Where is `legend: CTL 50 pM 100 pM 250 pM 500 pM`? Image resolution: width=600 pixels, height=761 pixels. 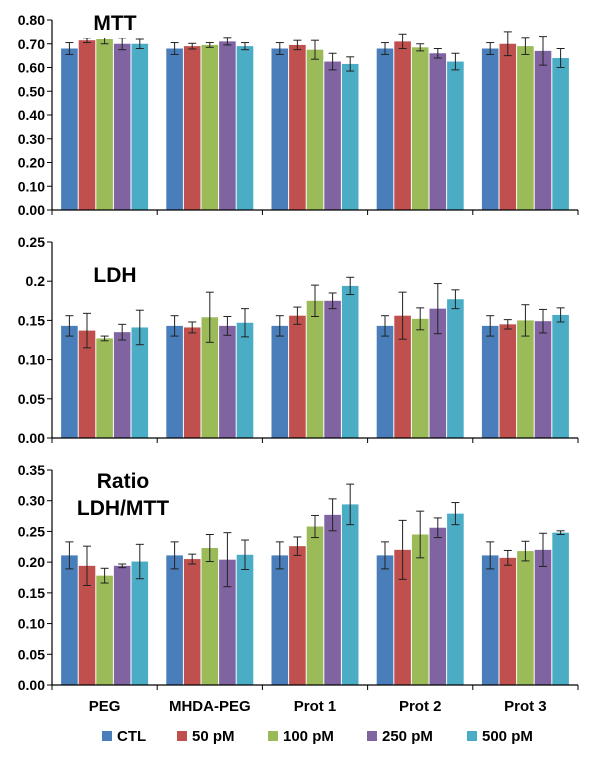
legend: CTL 50 pM 100 pM 250 pM 500 pM is located at coordinates (317, 736).